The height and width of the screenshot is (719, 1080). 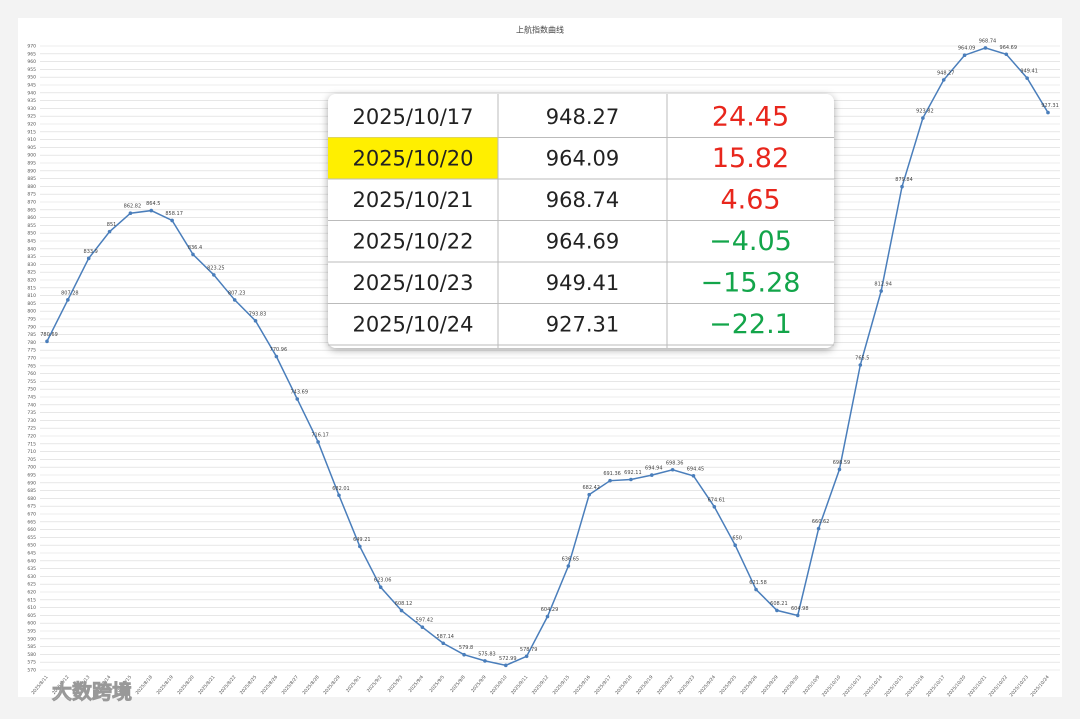 What do you see at coordinates (31, 156) in the screenshot?
I see `y-tick-label: 900` at bounding box center [31, 156].